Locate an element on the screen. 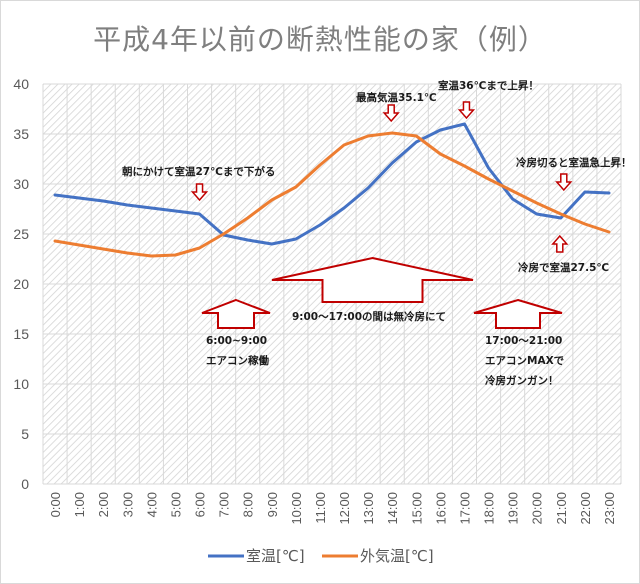 The height and width of the screenshot is (584, 640). legend-label: 外気温[℃] is located at coordinates (397, 556).